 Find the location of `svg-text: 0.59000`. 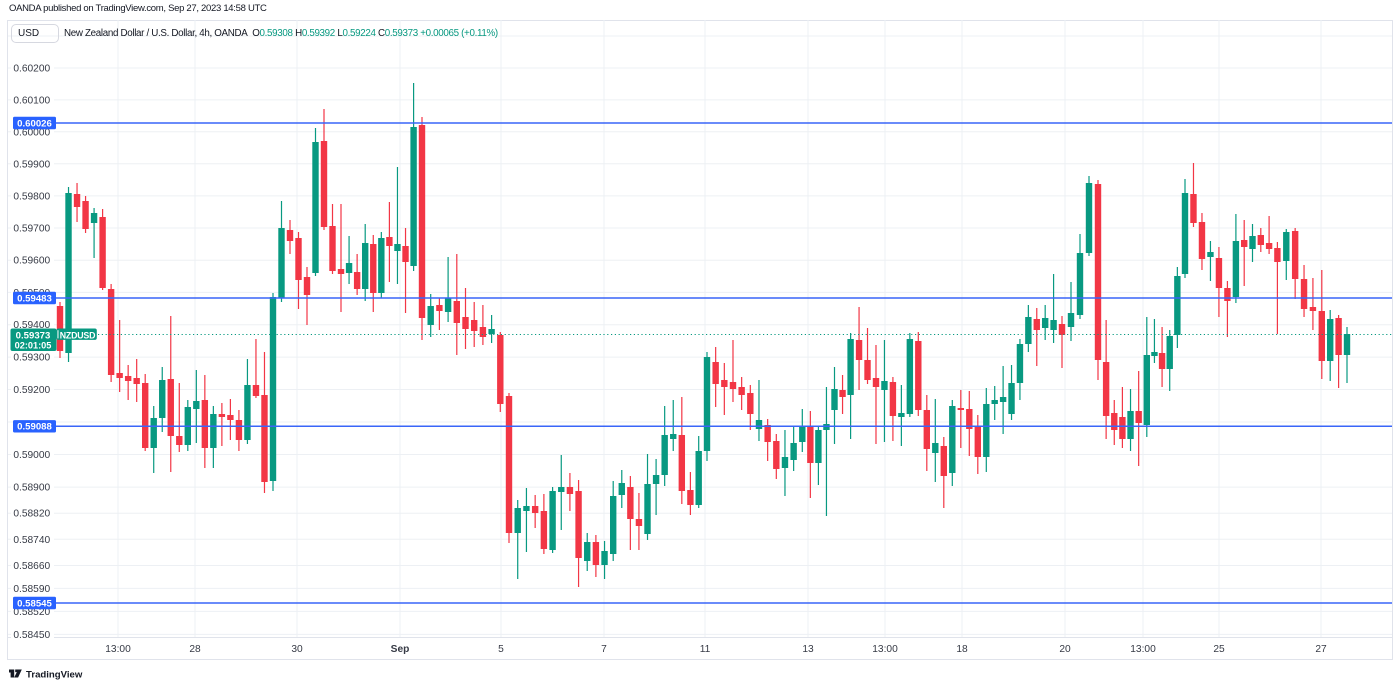

svg-text: 0.59000 is located at coordinates (31, 455).